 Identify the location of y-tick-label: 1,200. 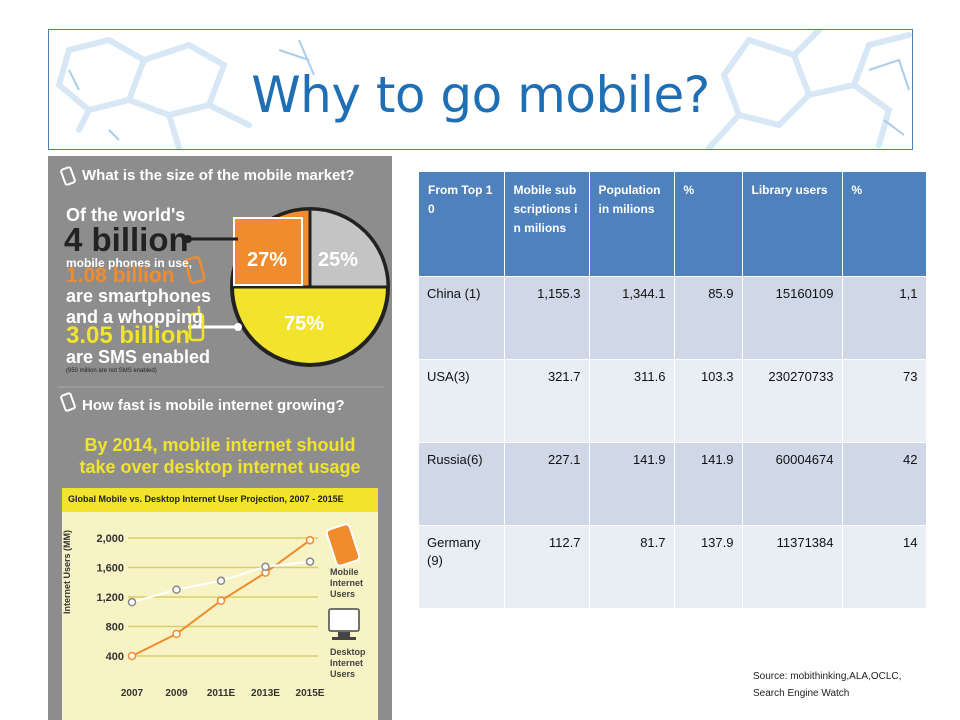
(110, 598).